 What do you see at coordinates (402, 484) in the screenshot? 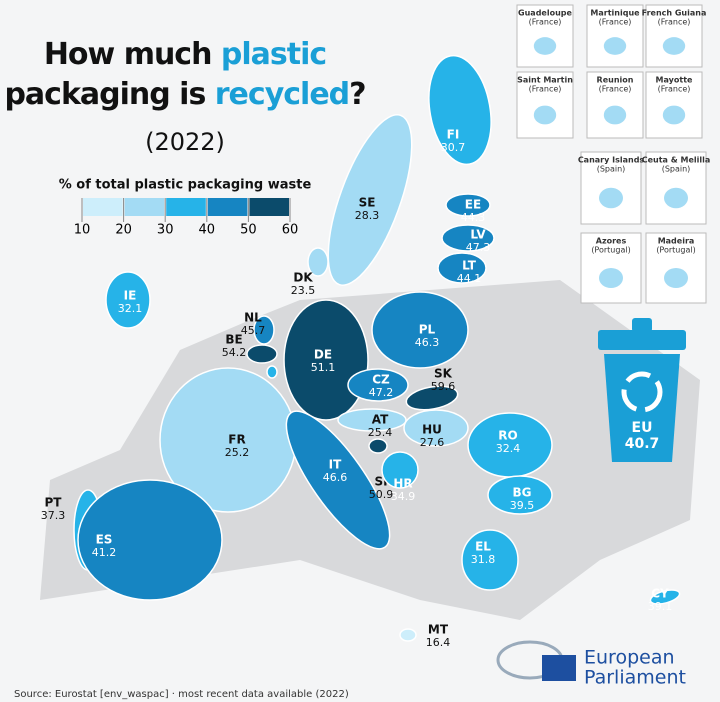
I see `country-code: HR` at bounding box center [402, 484].